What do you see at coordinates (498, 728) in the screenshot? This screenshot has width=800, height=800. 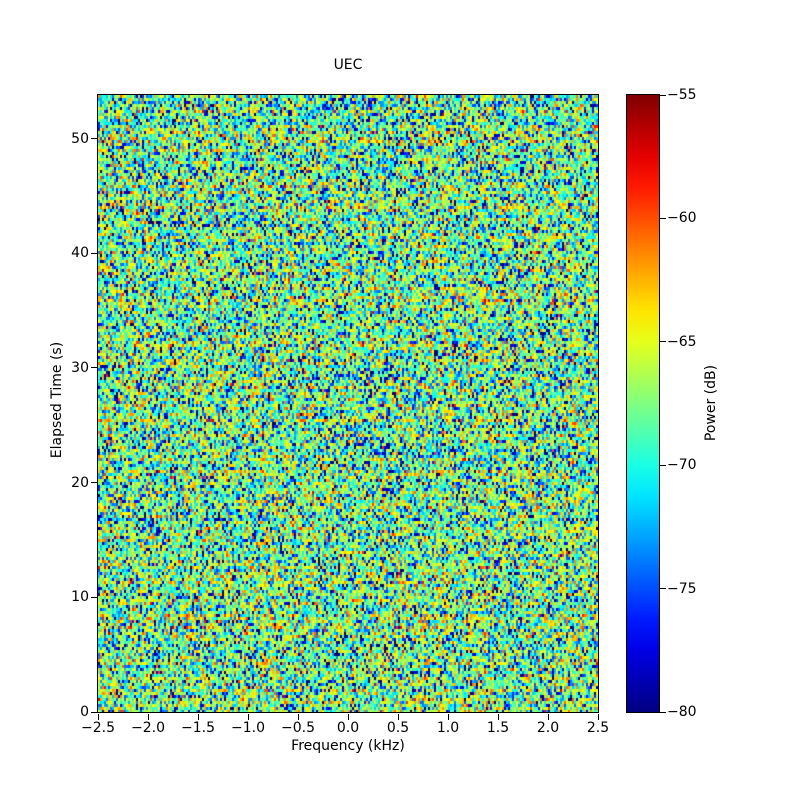 I see `x-tick-label: 1.5` at bounding box center [498, 728].